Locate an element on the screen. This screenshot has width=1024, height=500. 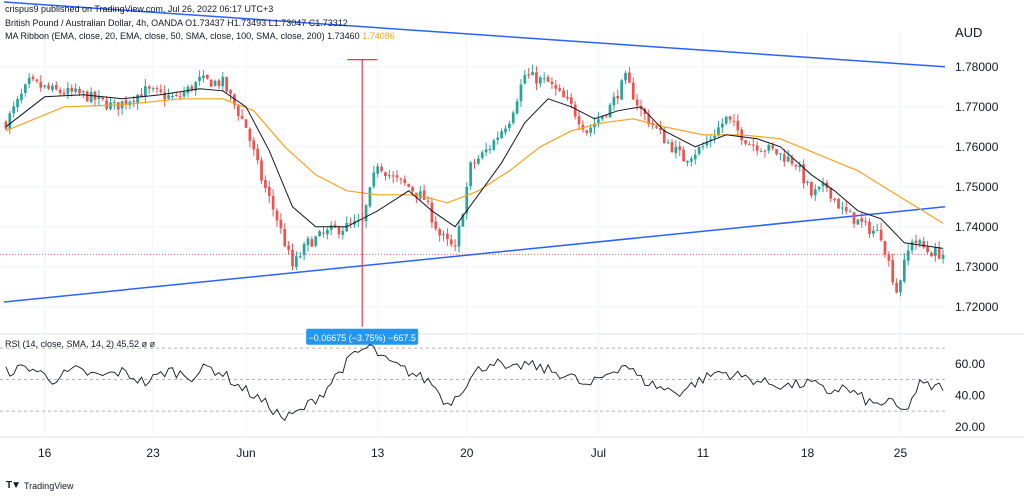
price-unit-label: AUD is located at coordinates (968, 32).